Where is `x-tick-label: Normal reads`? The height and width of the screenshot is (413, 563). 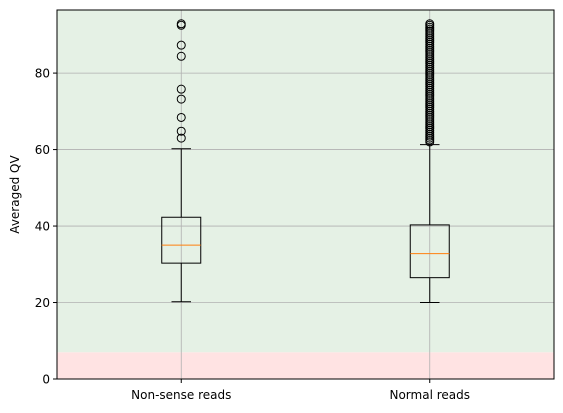
x-tick-label: Normal reads is located at coordinates (429, 395).